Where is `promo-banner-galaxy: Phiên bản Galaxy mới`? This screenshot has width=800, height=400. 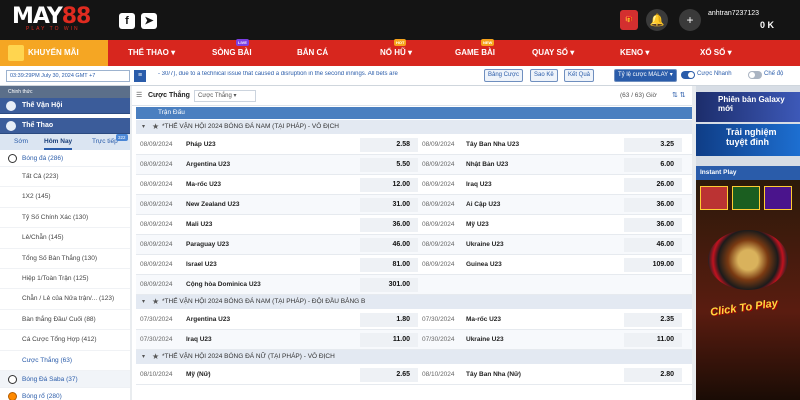 promo-banner-galaxy: Phiên bản Galaxy mới is located at coordinates (748, 107).